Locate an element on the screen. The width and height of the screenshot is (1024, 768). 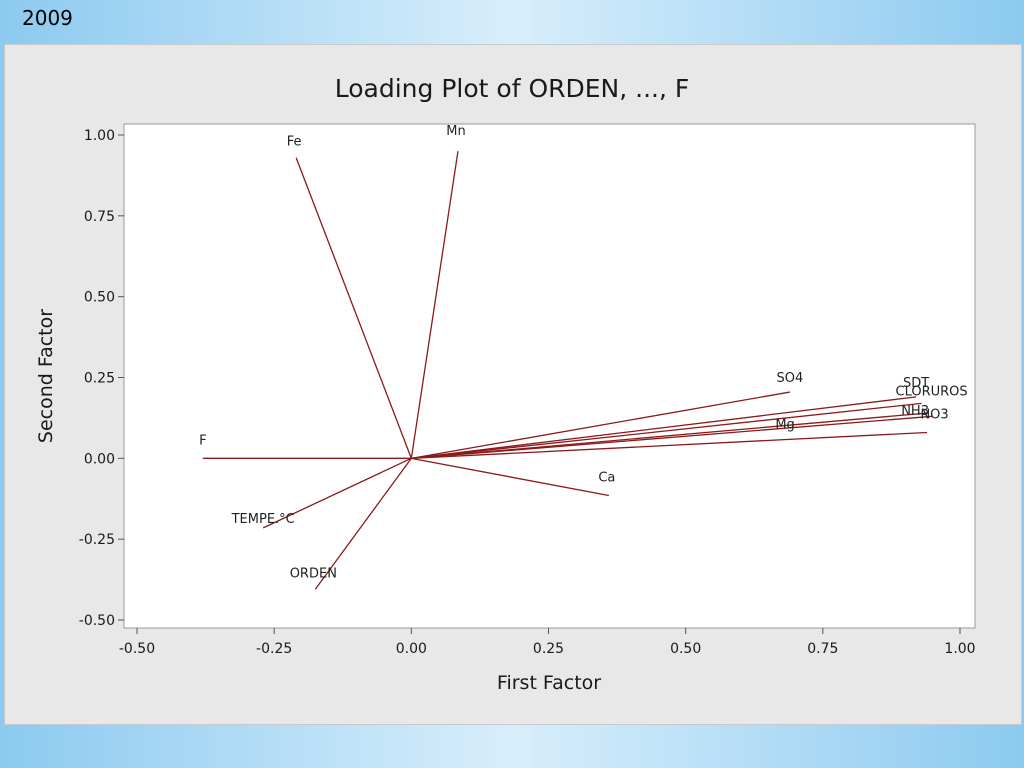
chart-title: Loading Plot of ORDEN, ..., F is located at coordinates (512, 88).